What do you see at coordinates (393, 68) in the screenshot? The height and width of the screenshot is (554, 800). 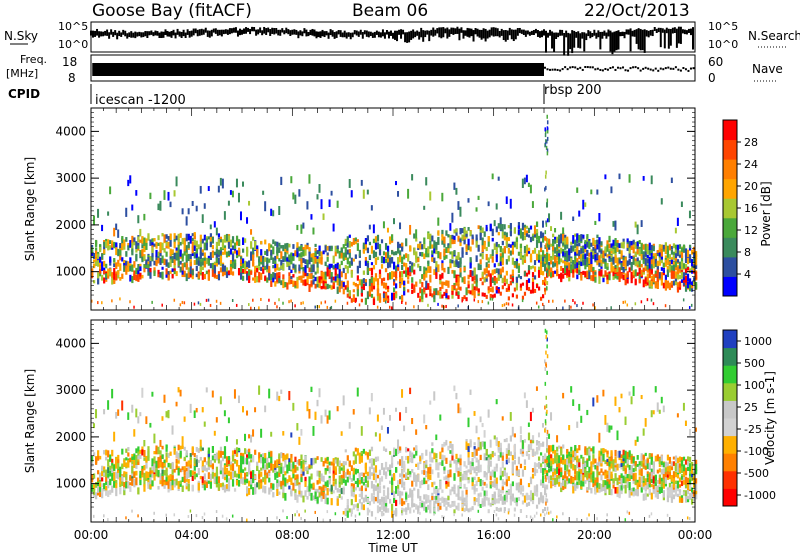 I see `freq-frame` at bounding box center [393, 68].